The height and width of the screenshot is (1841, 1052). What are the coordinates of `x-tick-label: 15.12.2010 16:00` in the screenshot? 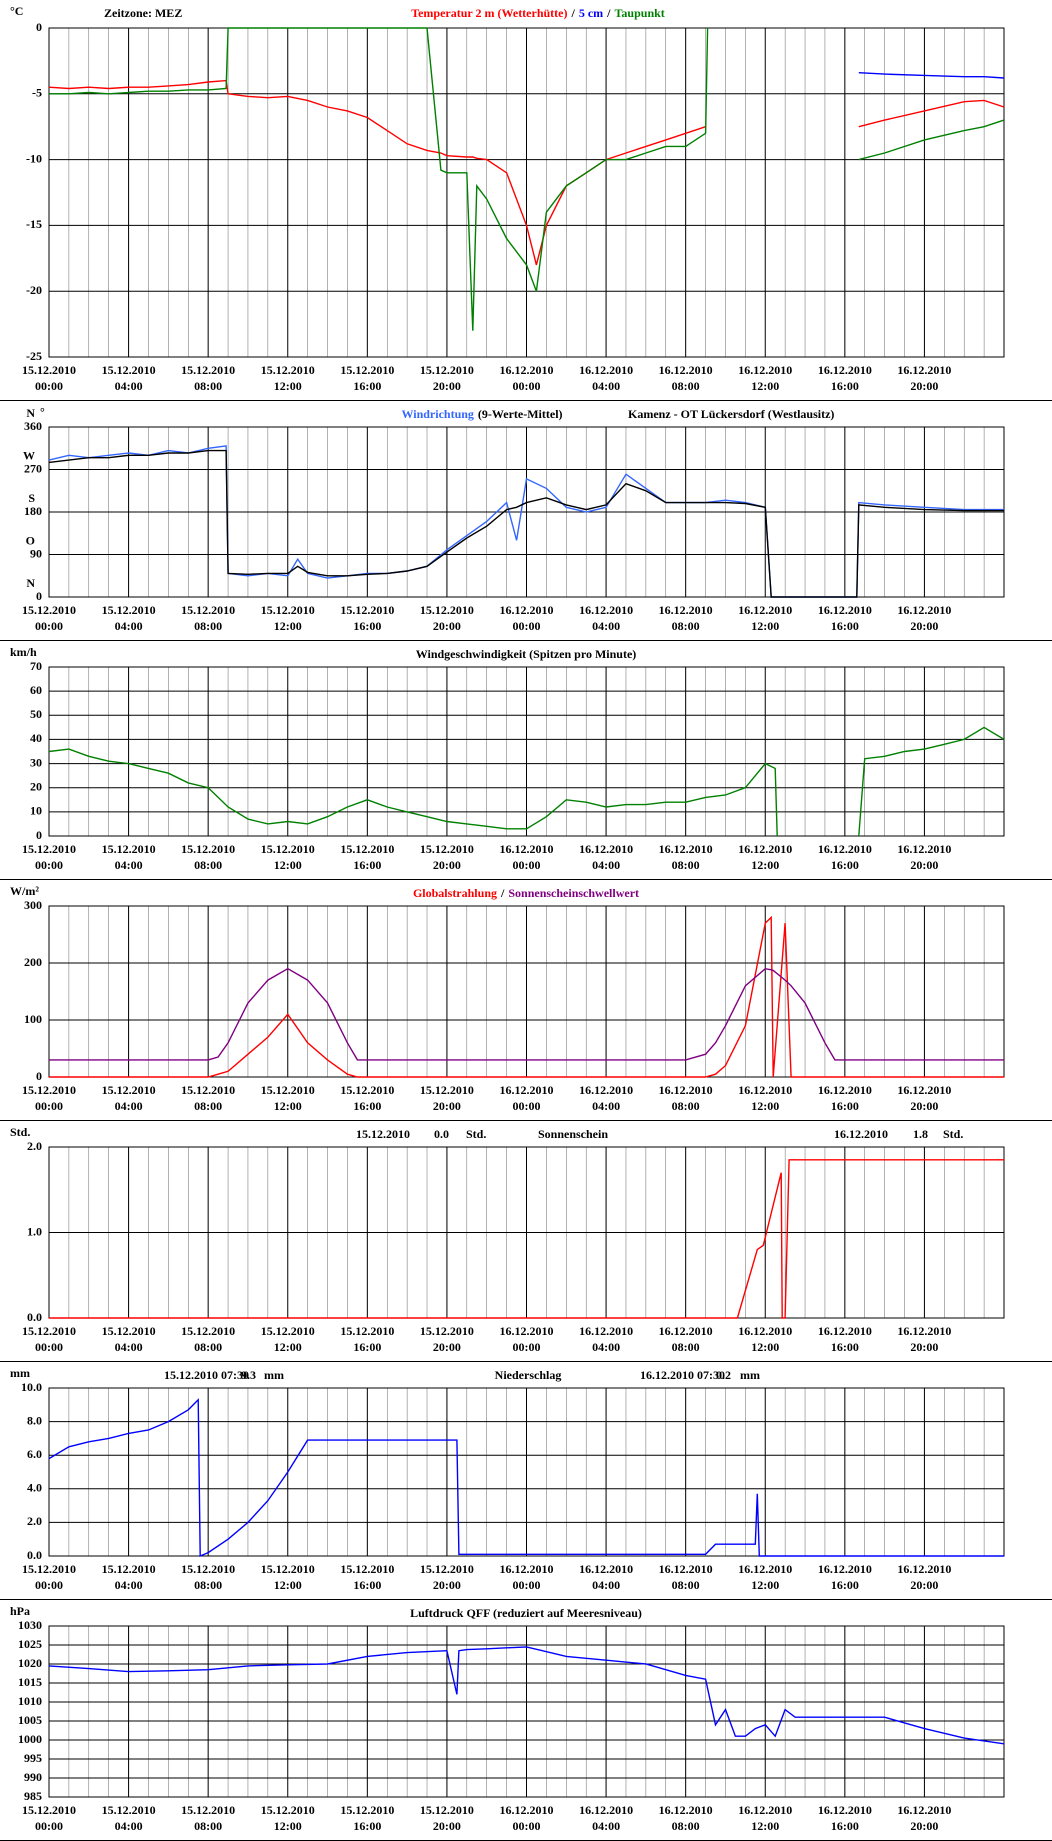 It's located at (367, 1818).